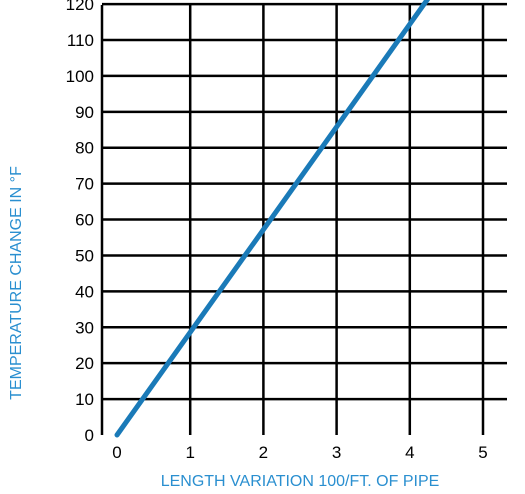 Image resolution: width=525 pixels, height=494 pixels. Describe the element at coordinates (84, 399) in the screenshot. I see `y-tick-label: 10` at that location.